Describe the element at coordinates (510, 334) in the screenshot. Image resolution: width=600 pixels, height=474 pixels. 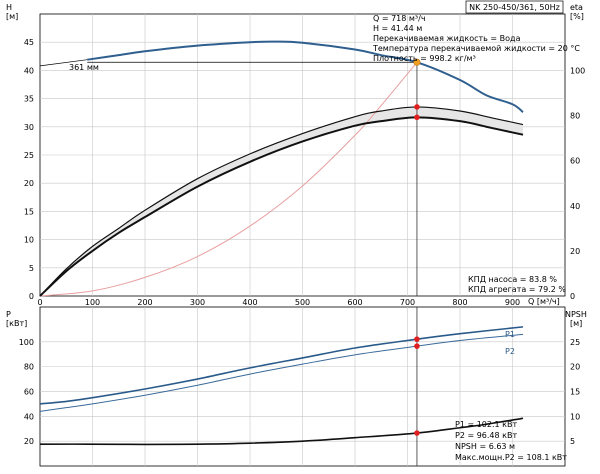
I see `p1-series-label: P1` at that location.